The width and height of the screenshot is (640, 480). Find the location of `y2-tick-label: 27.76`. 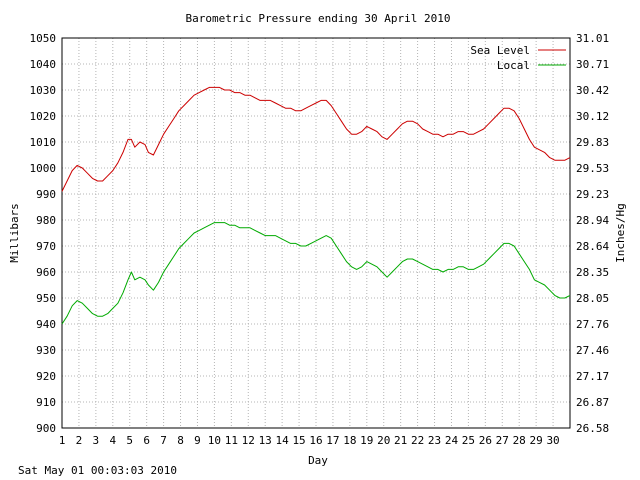

y2-tick-label: 27.76 is located at coordinates (592, 324).